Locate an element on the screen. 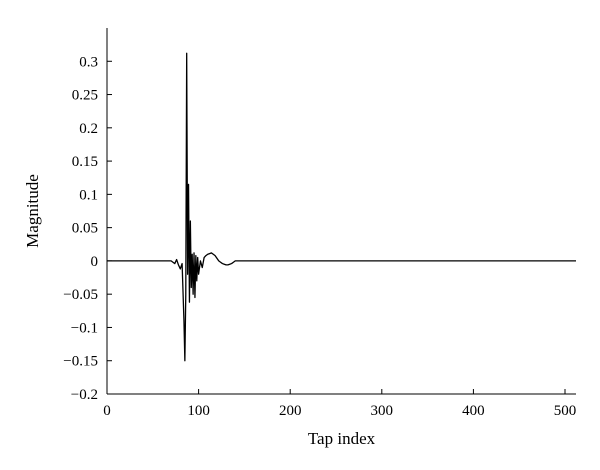  y-tick-label: 0.2 is located at coordinates (88, 129).